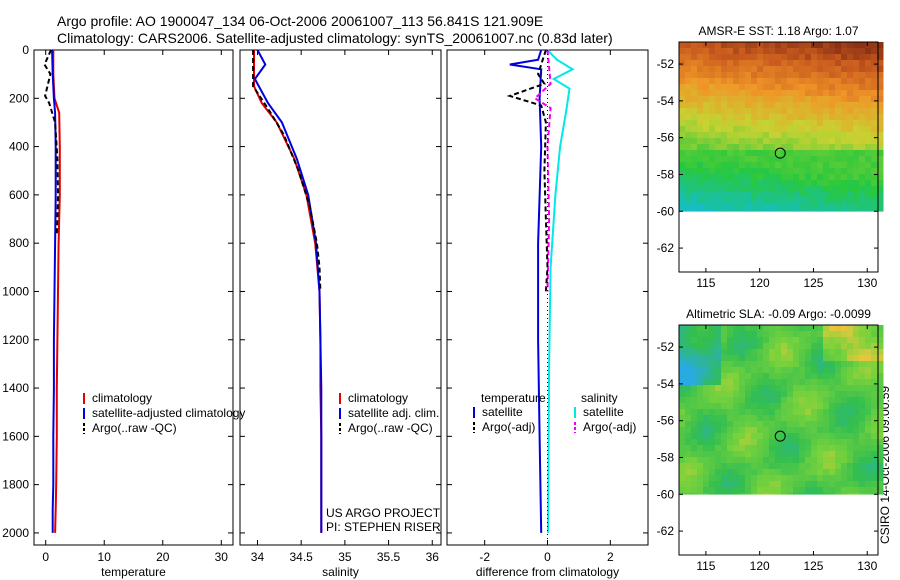  I want to click on map-frame, so click(778, 157).